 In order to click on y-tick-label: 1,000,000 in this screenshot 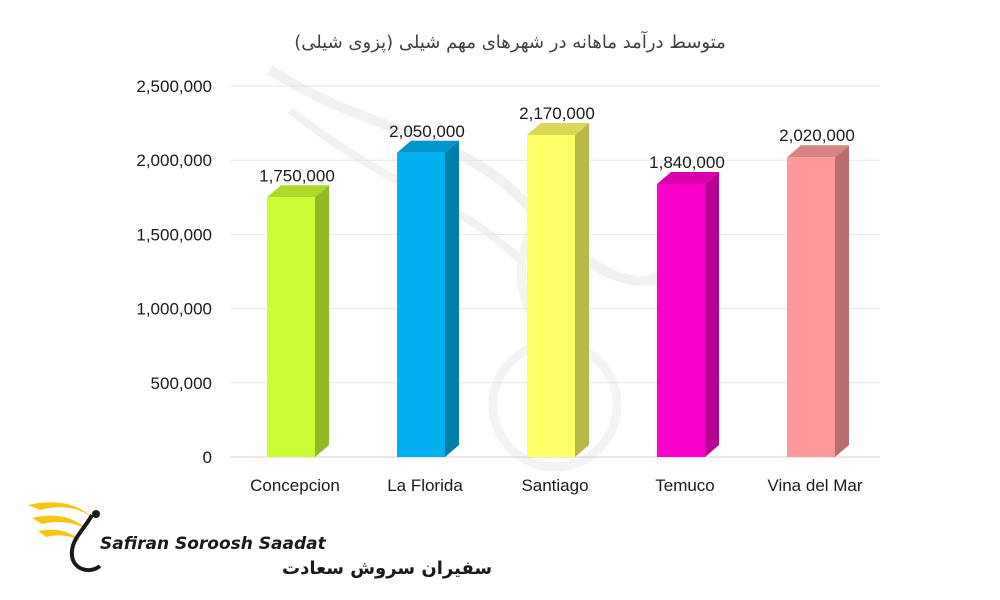, I will do `click(174, 309)`.